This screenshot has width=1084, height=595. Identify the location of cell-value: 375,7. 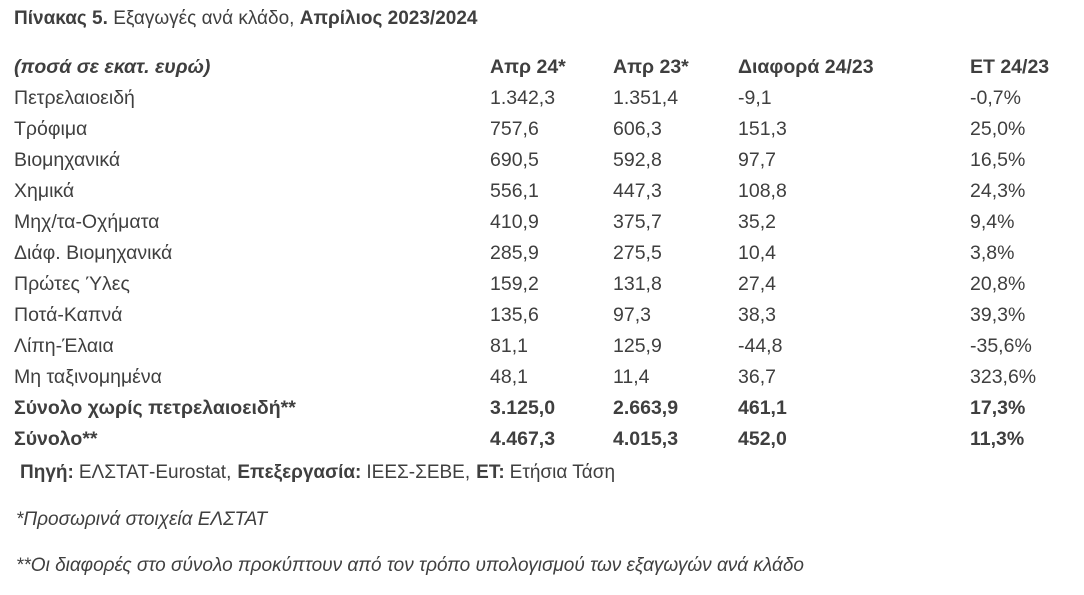
(637, 222).